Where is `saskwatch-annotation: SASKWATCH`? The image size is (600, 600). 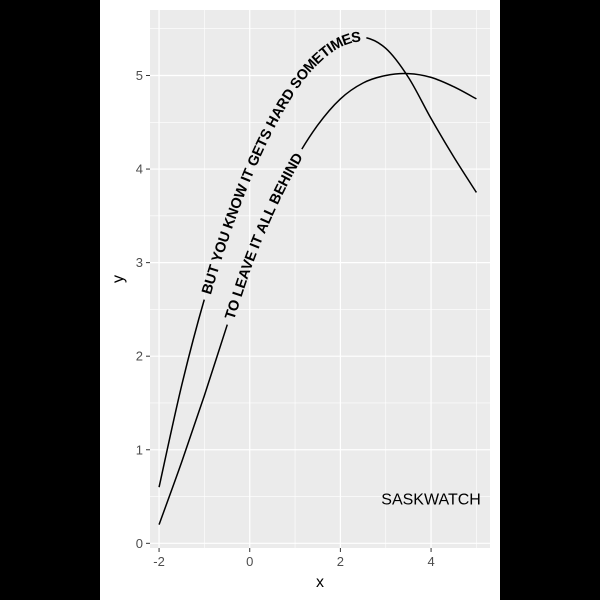 saskwatch-annotation: SASKWATCH is located at coordinates (431, 499).